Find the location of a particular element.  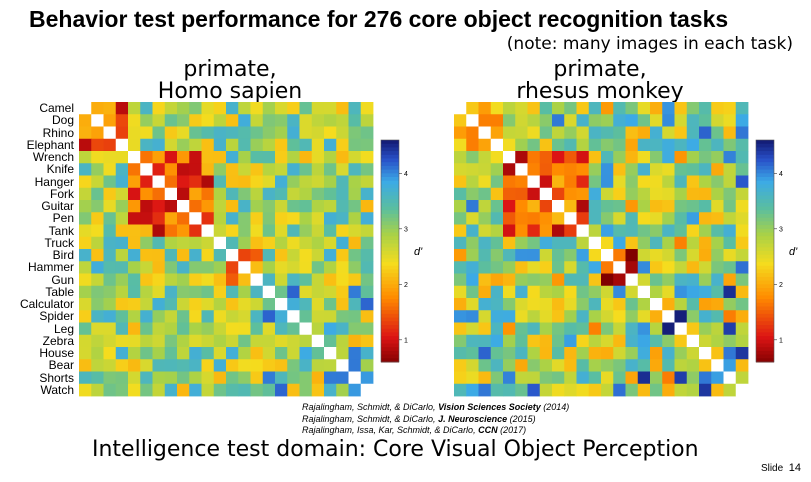

row-label: Truck is located at coordinates (59, 242).